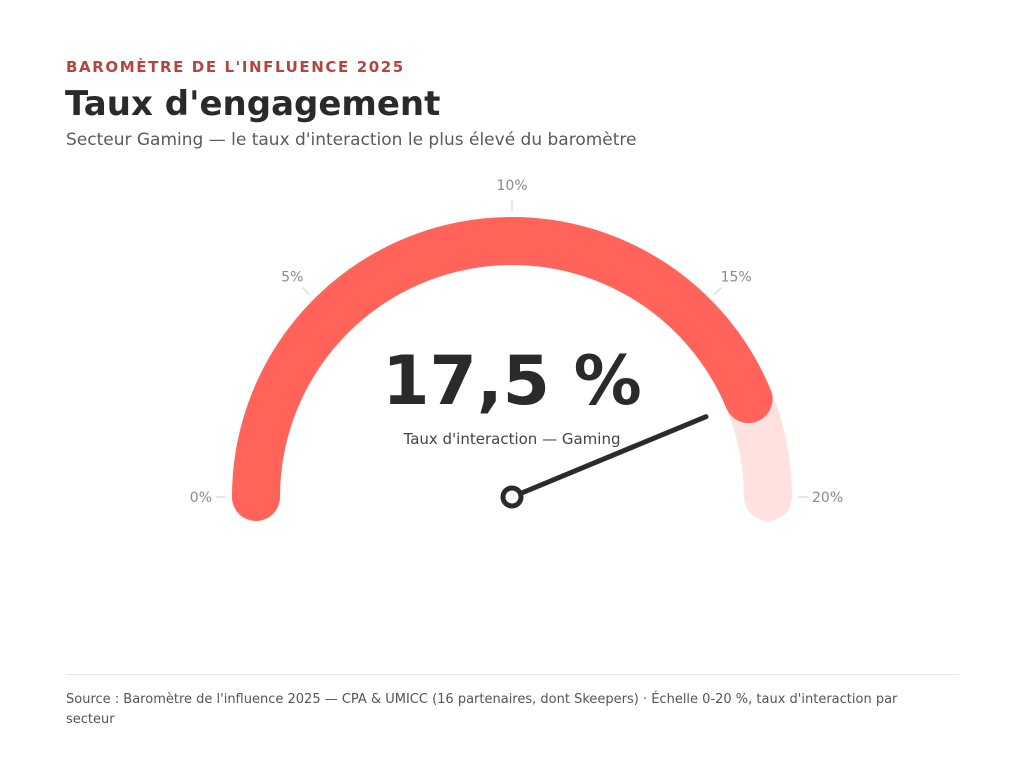 The image size is (1024, 768). What do you see at coordinates (512, 674) in the screenshot?
I see `footer-divider` at bounding box center [512, 674].